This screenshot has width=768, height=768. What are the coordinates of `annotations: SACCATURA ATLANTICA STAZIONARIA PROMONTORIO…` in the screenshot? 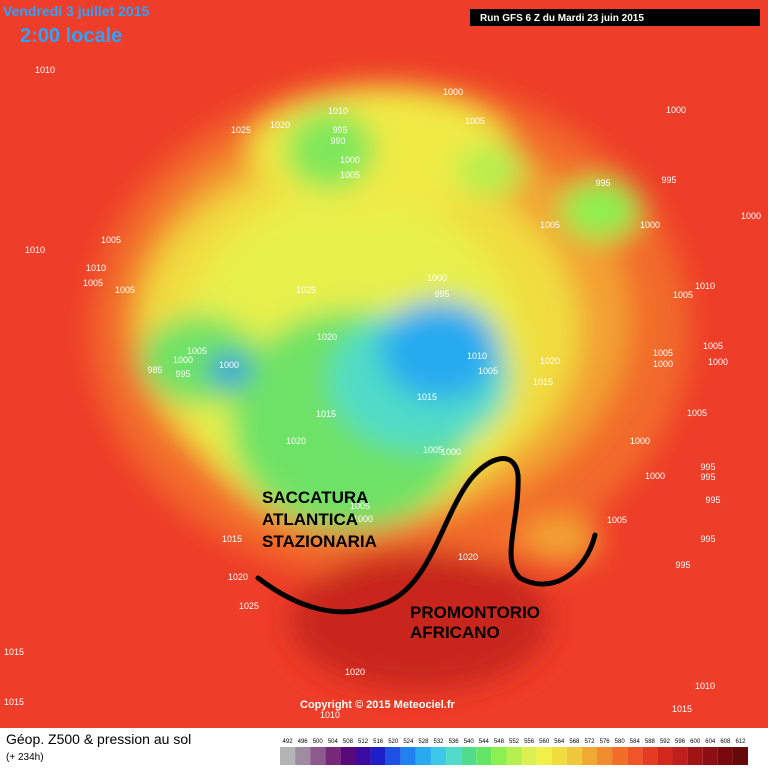 It's located at (401, 565).